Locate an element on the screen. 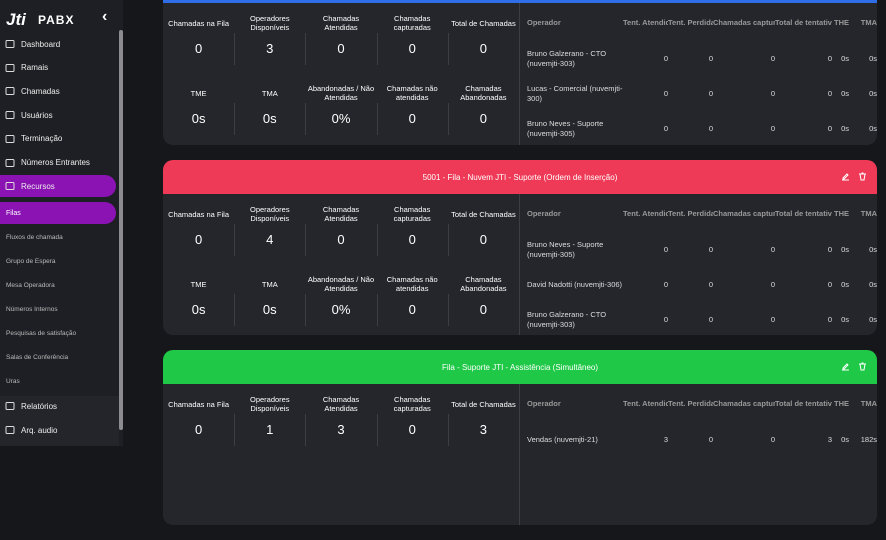 The image size is (886, 540). menu-item: Fluxos de chamada is located at coordinates (58, 237).